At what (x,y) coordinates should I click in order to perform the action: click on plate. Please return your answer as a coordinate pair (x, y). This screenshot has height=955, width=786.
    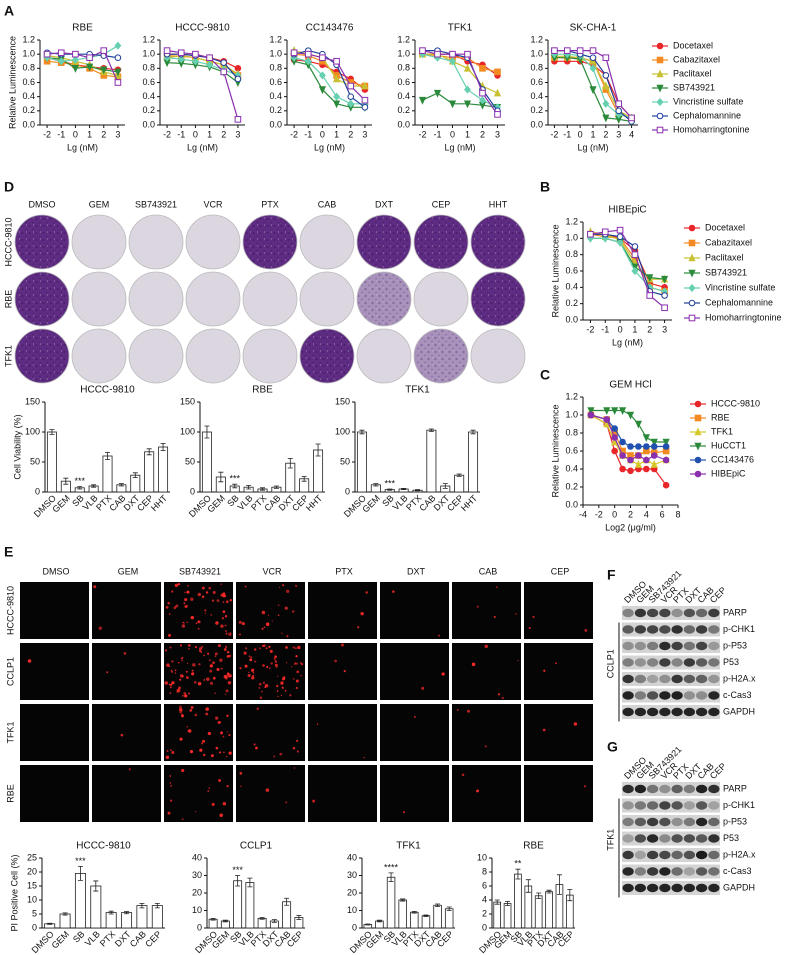
    Looking at the image, I should click on (441, 299).